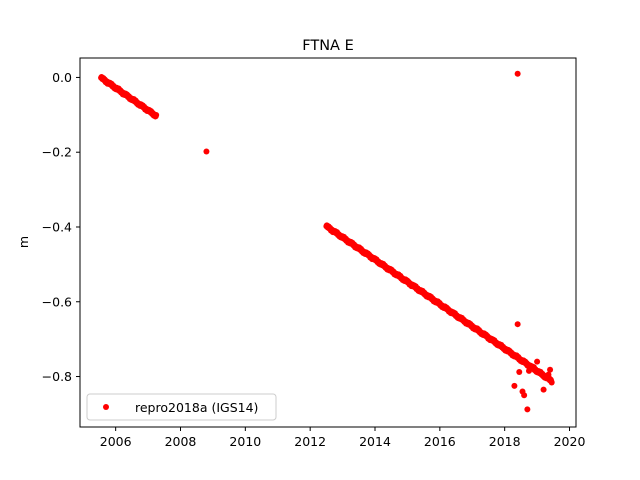  What do you see at coordinates (181, 441) in the screenshot?
I see `x-tick-label: 2008` at bounding box center [181, 441].